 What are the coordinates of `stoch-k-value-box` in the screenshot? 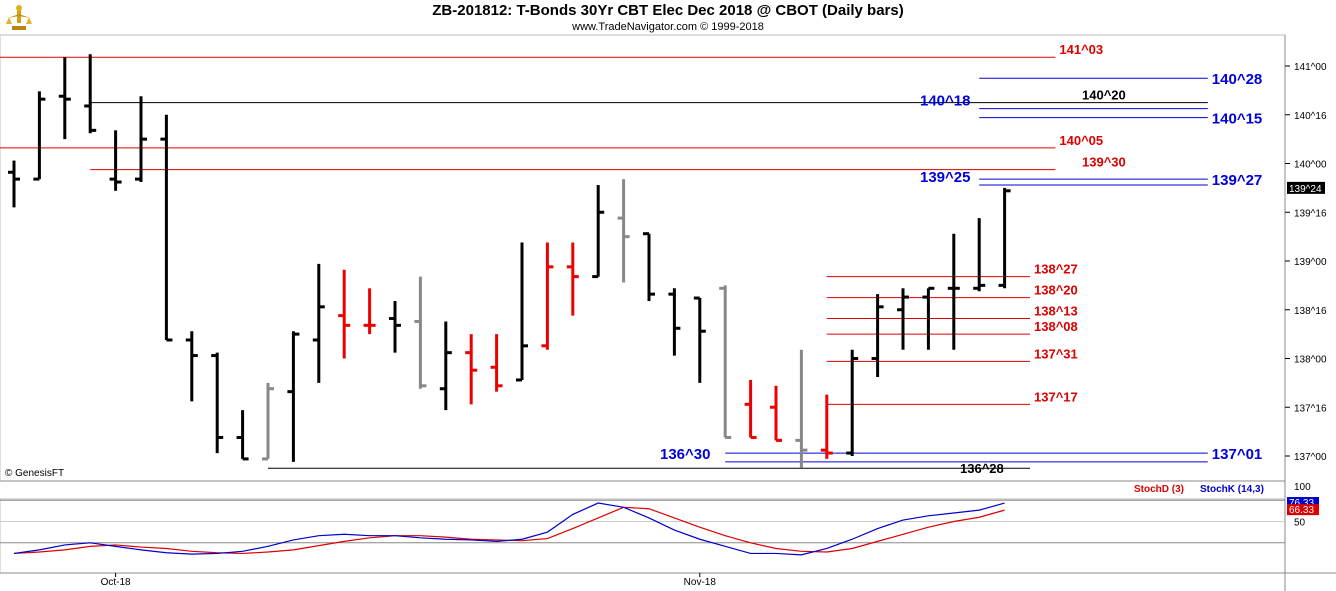 It's located at (1303, 503).